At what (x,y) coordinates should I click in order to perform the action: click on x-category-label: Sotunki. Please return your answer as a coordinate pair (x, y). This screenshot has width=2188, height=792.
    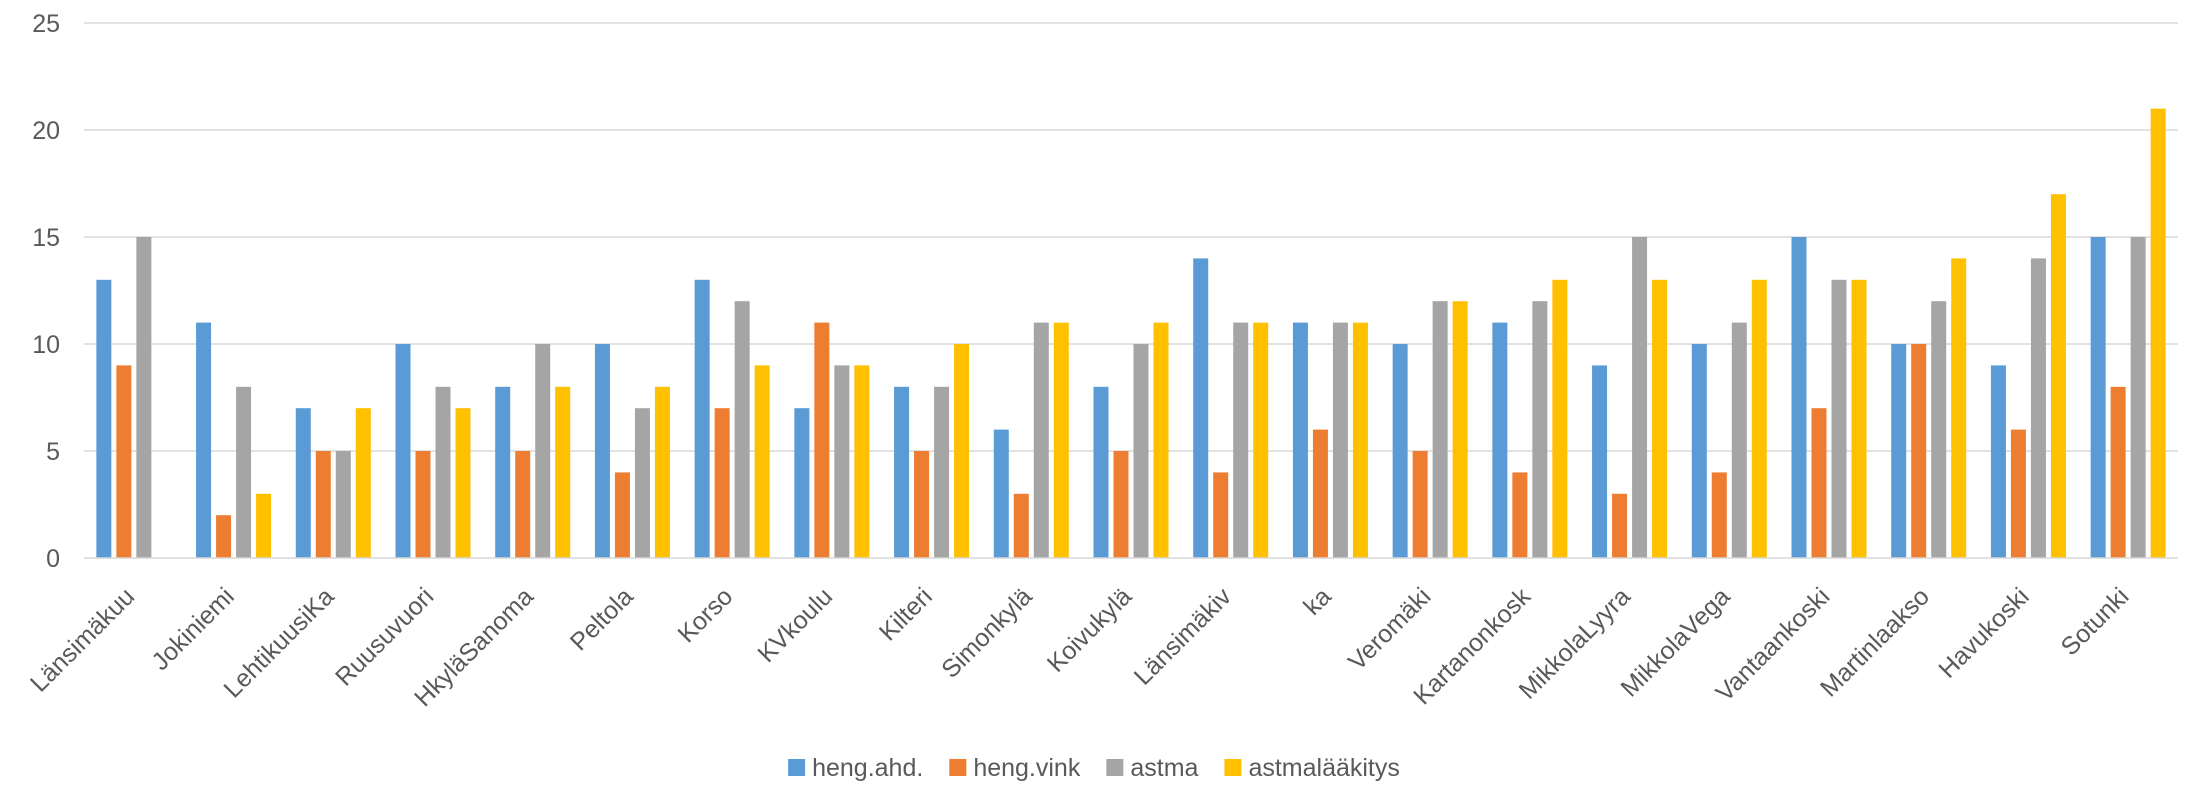
    Looking at the image, I should click on (2095, 621).